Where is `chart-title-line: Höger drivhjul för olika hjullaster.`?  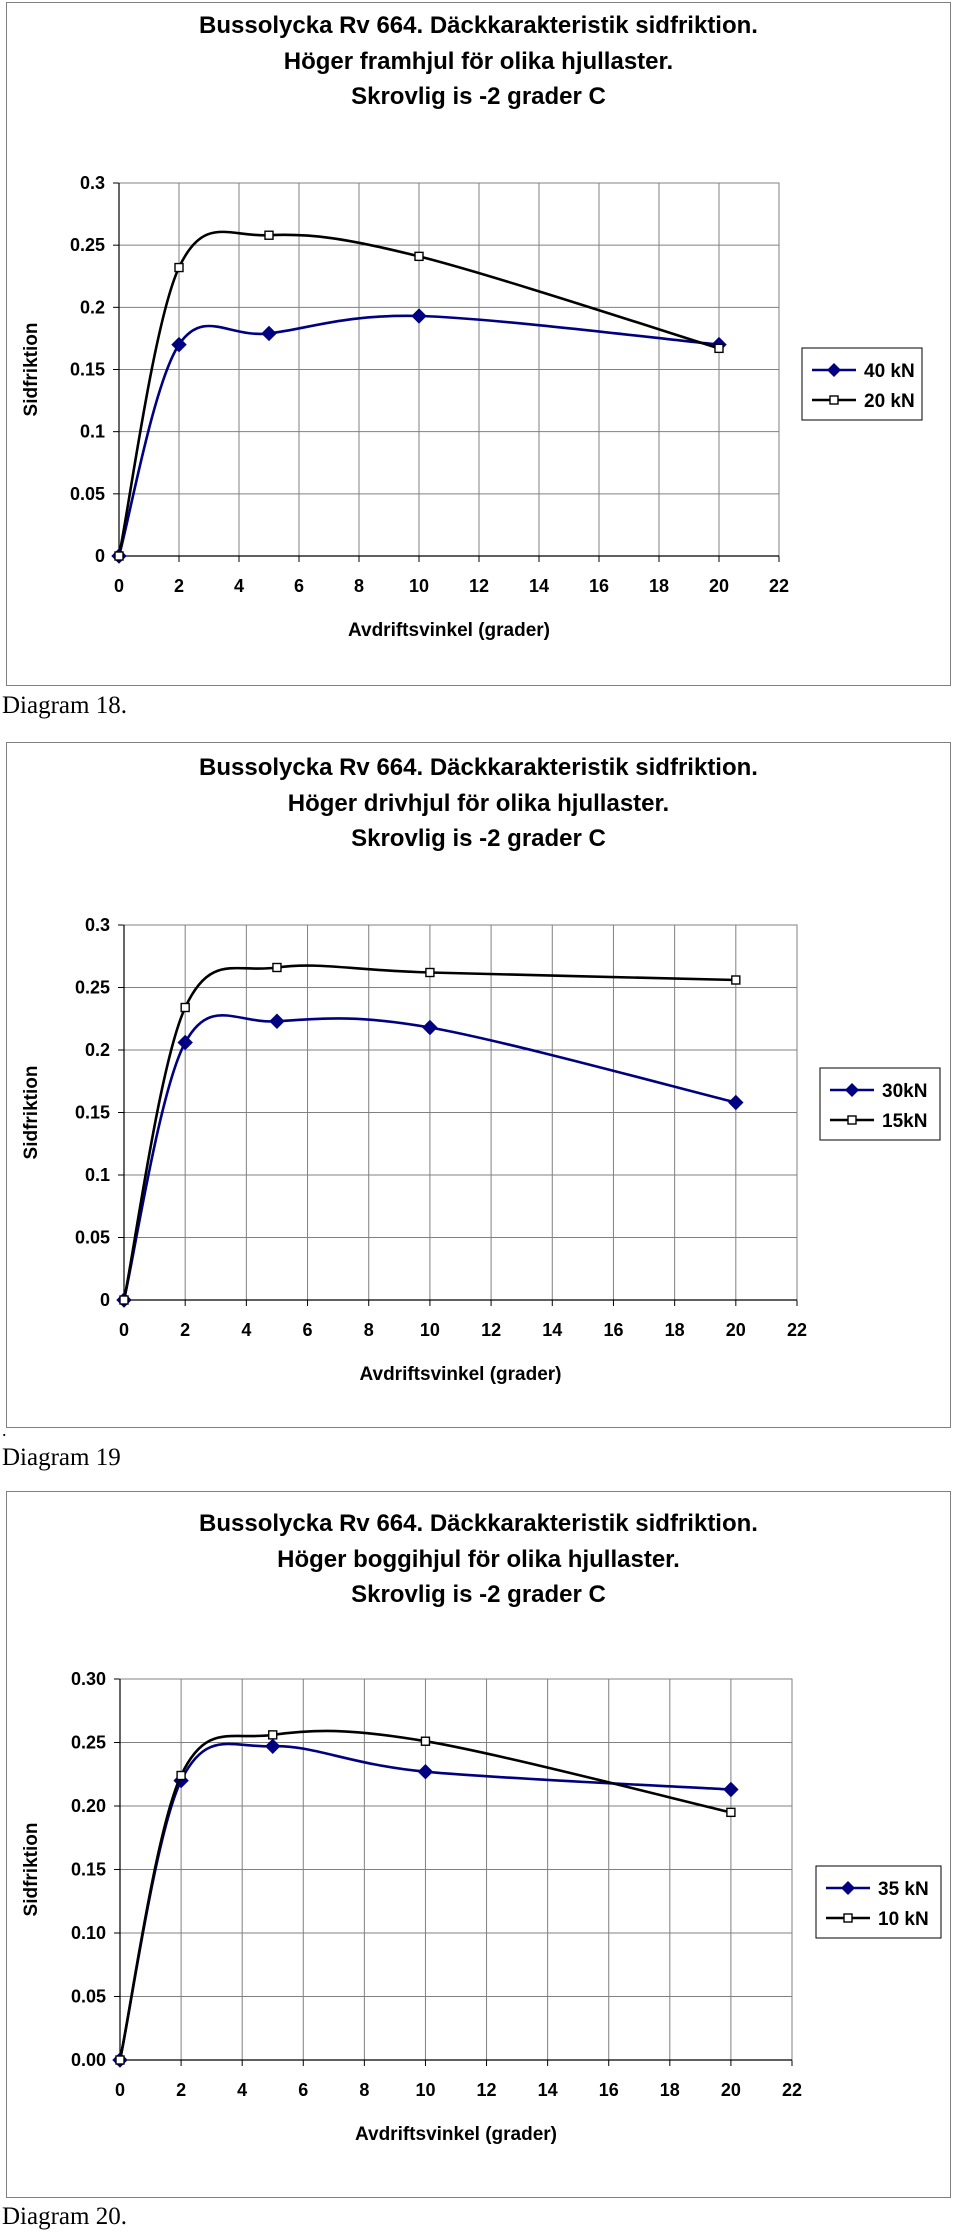
chart-title-line: Höger drivhjul för olika hjullaster. is located at coordinates (478, 803).